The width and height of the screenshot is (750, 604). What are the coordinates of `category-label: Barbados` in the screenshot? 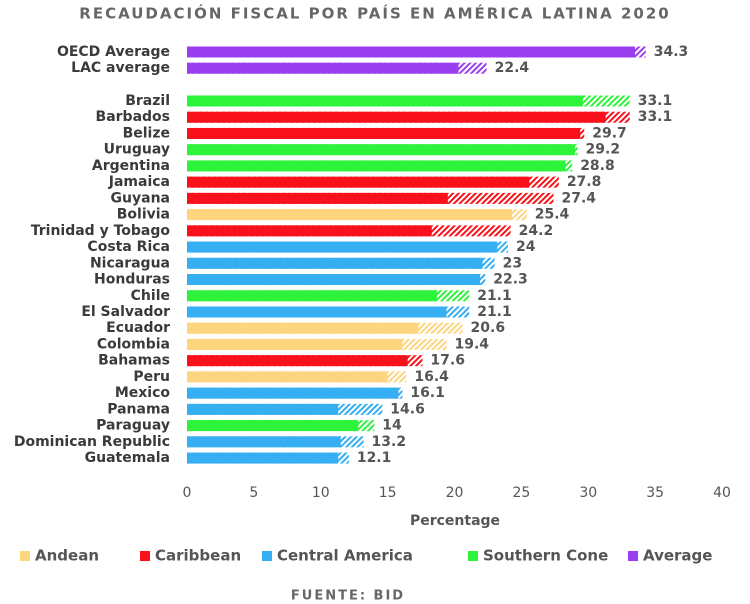 It's located at (133, 117).